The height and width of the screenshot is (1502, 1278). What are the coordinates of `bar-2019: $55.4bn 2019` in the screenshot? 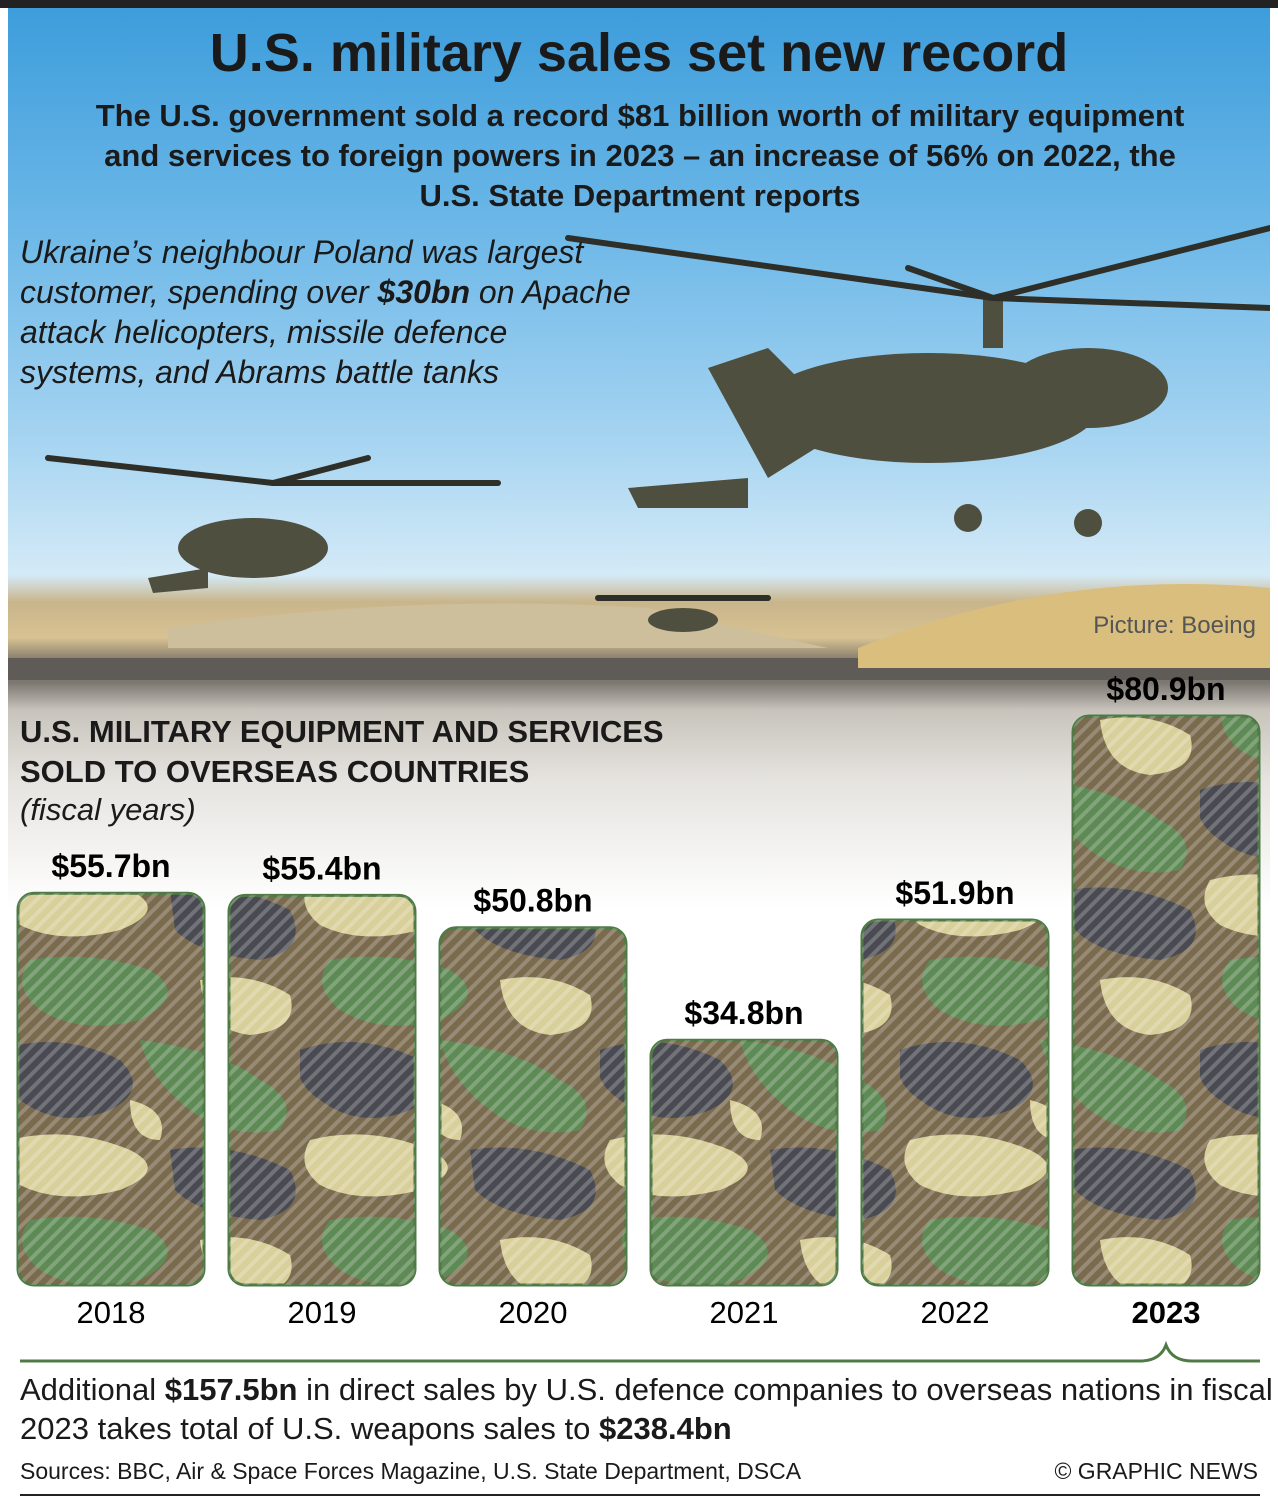 It's located at (322, 1090).